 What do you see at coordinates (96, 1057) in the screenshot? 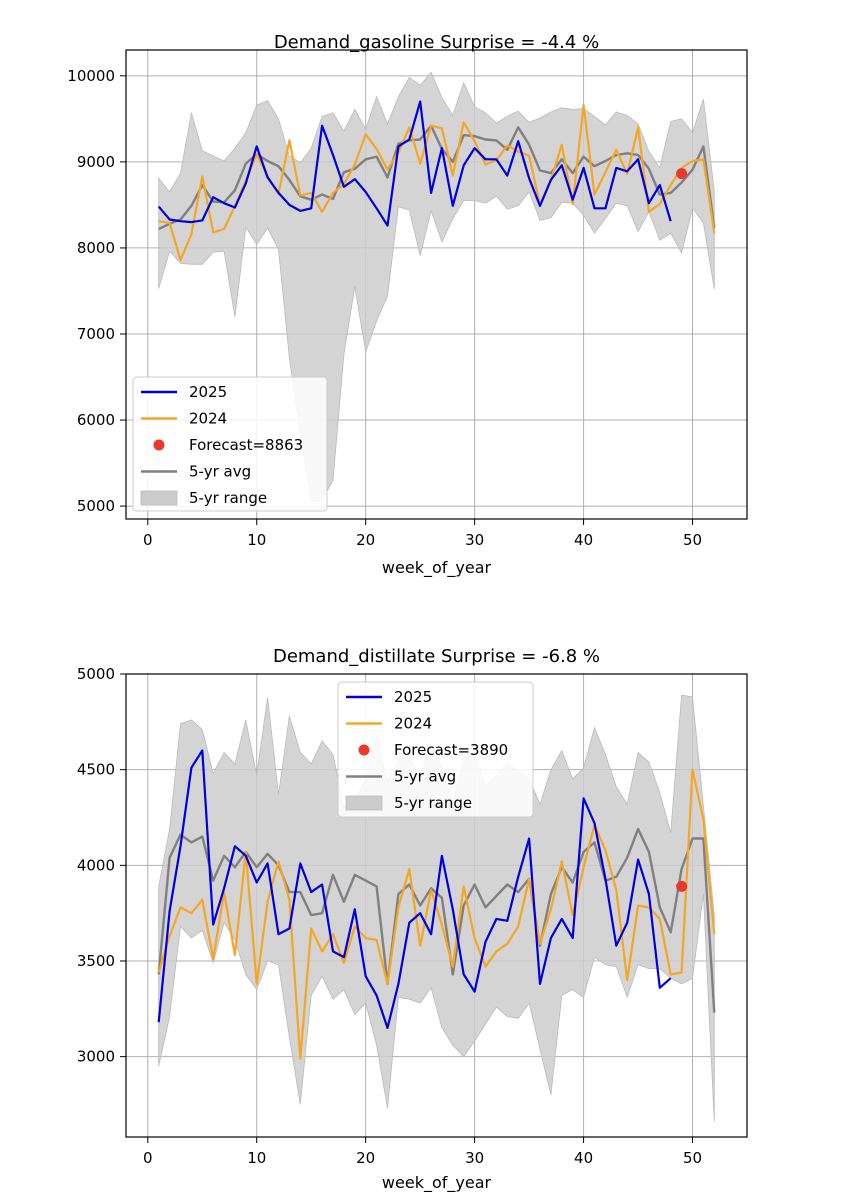
I see `y-tick-label: 3000` at bounding box center [96, 1057].